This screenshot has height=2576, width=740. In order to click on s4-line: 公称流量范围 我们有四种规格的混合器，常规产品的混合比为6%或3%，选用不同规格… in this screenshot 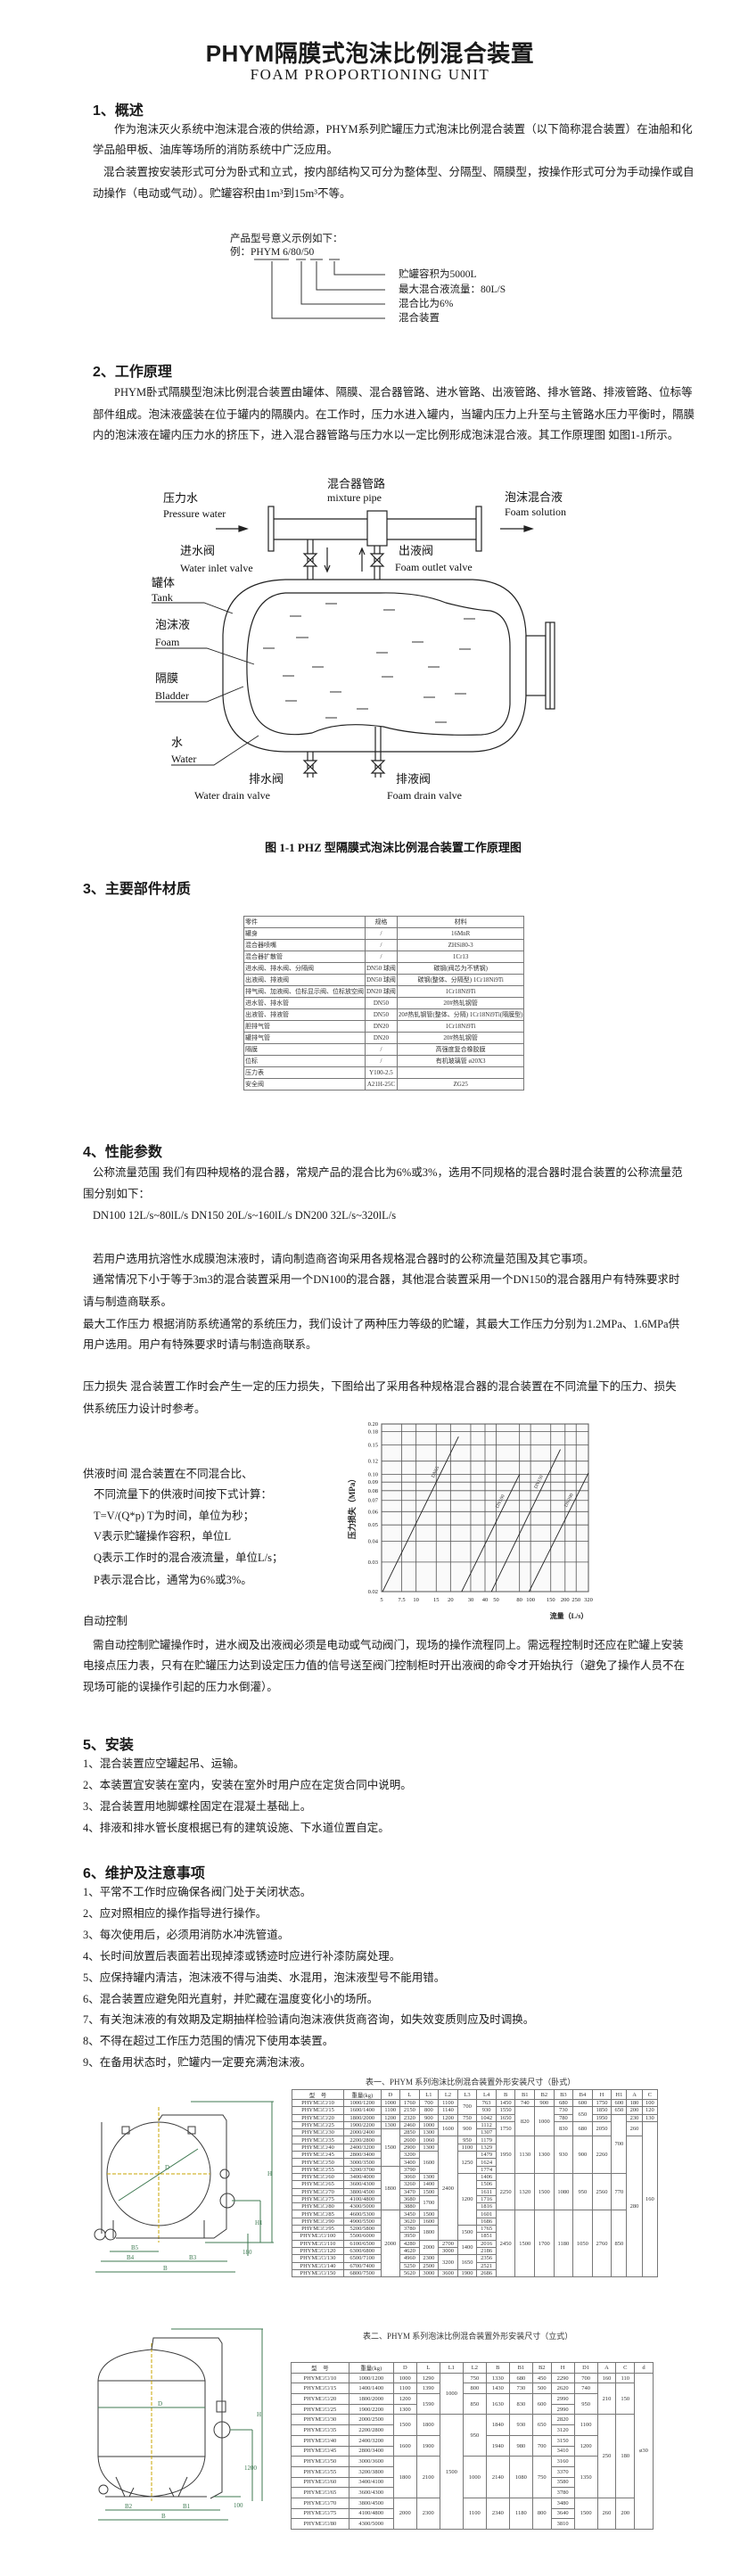, I will do `click(388, 1172)`.